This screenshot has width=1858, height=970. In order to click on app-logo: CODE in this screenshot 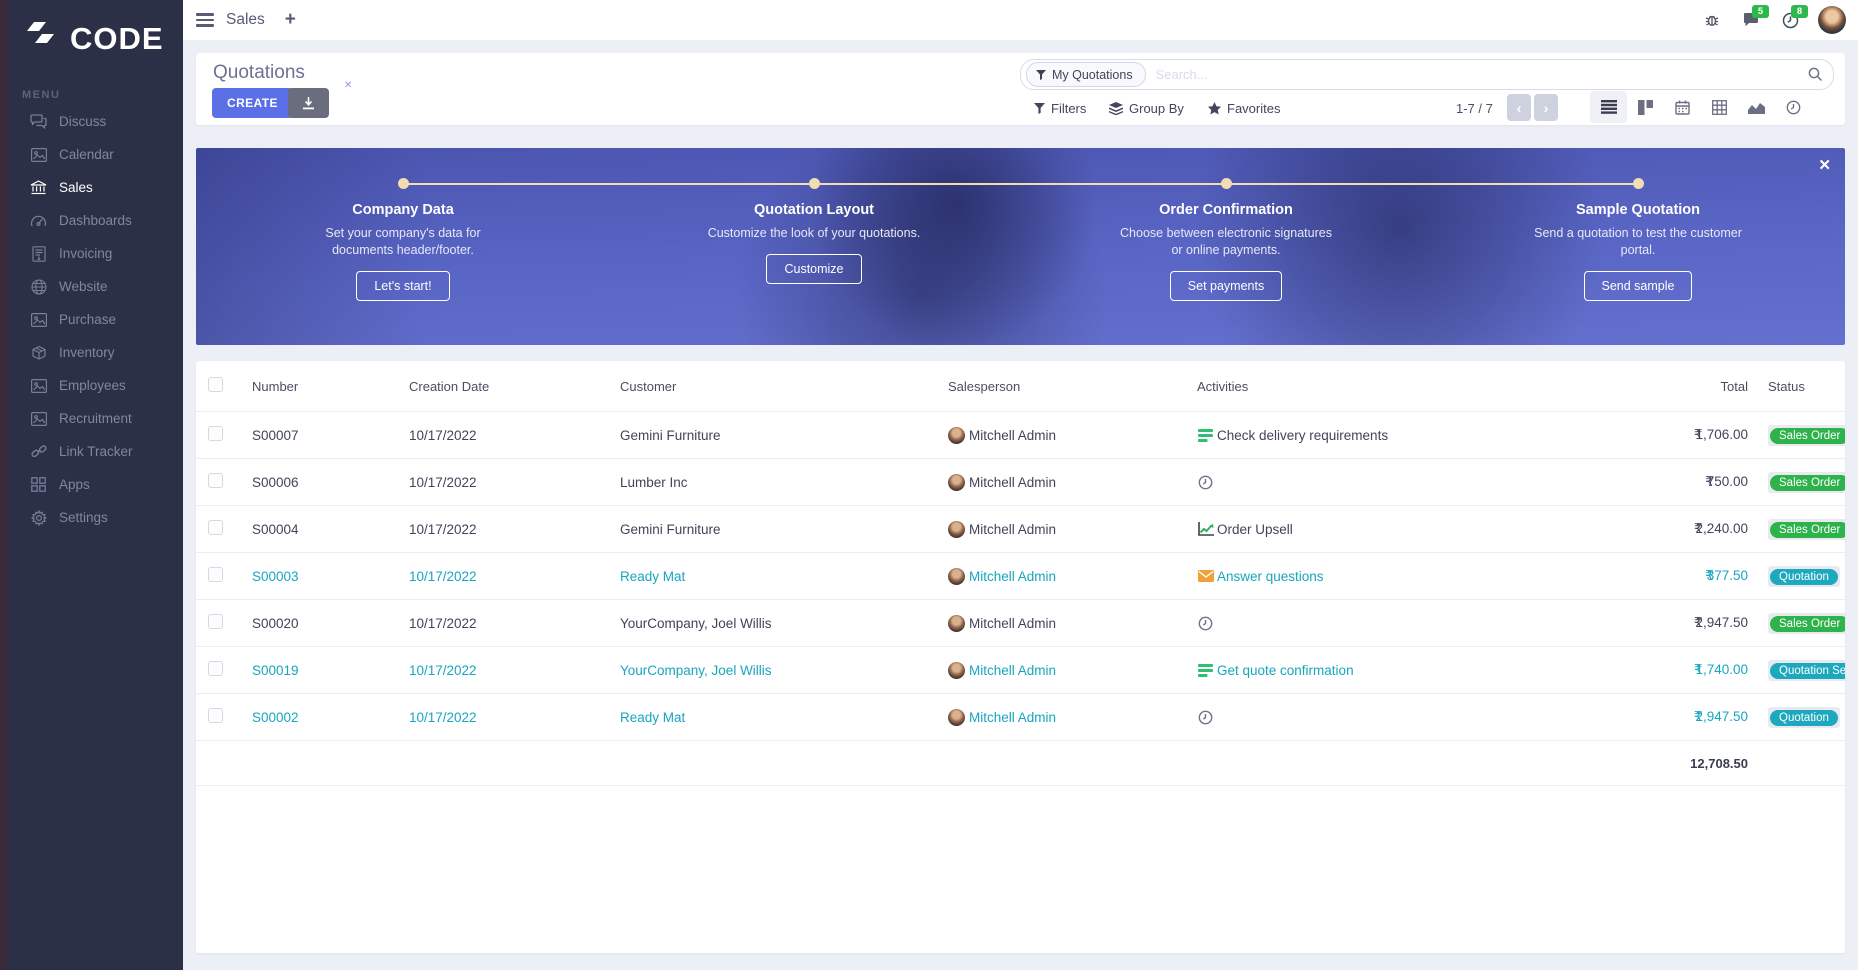, I will do `click(91, 27)`.